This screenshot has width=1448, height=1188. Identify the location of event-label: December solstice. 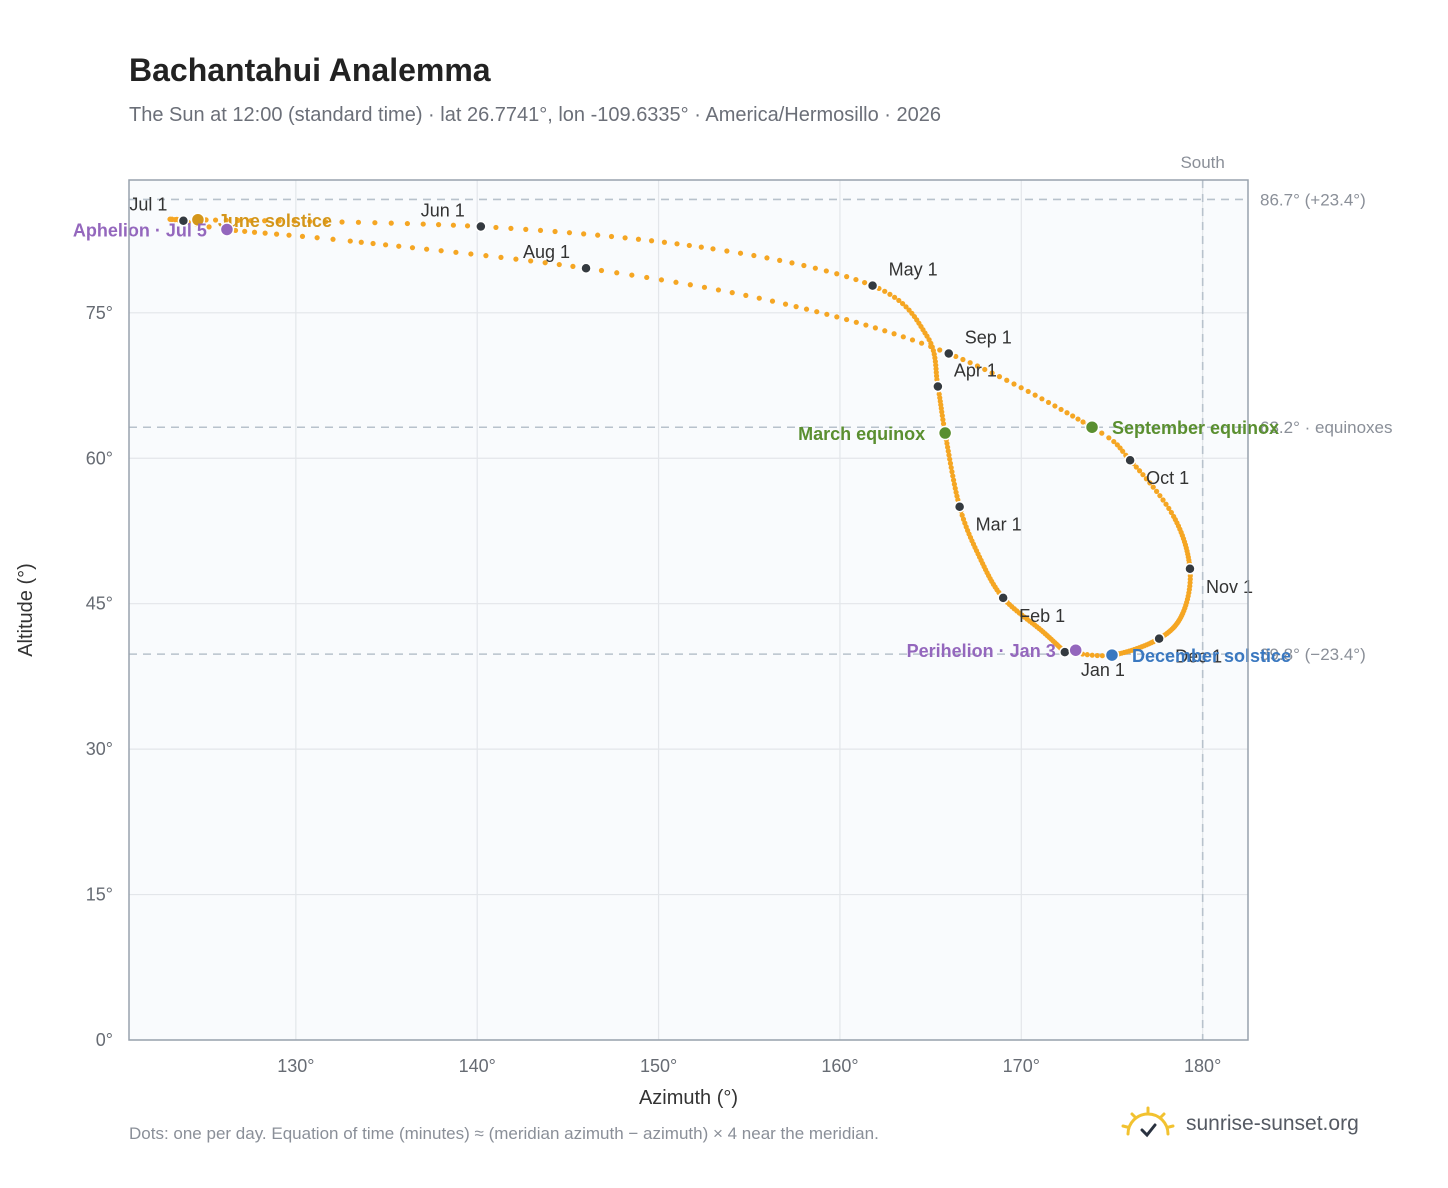
(1211, 656).